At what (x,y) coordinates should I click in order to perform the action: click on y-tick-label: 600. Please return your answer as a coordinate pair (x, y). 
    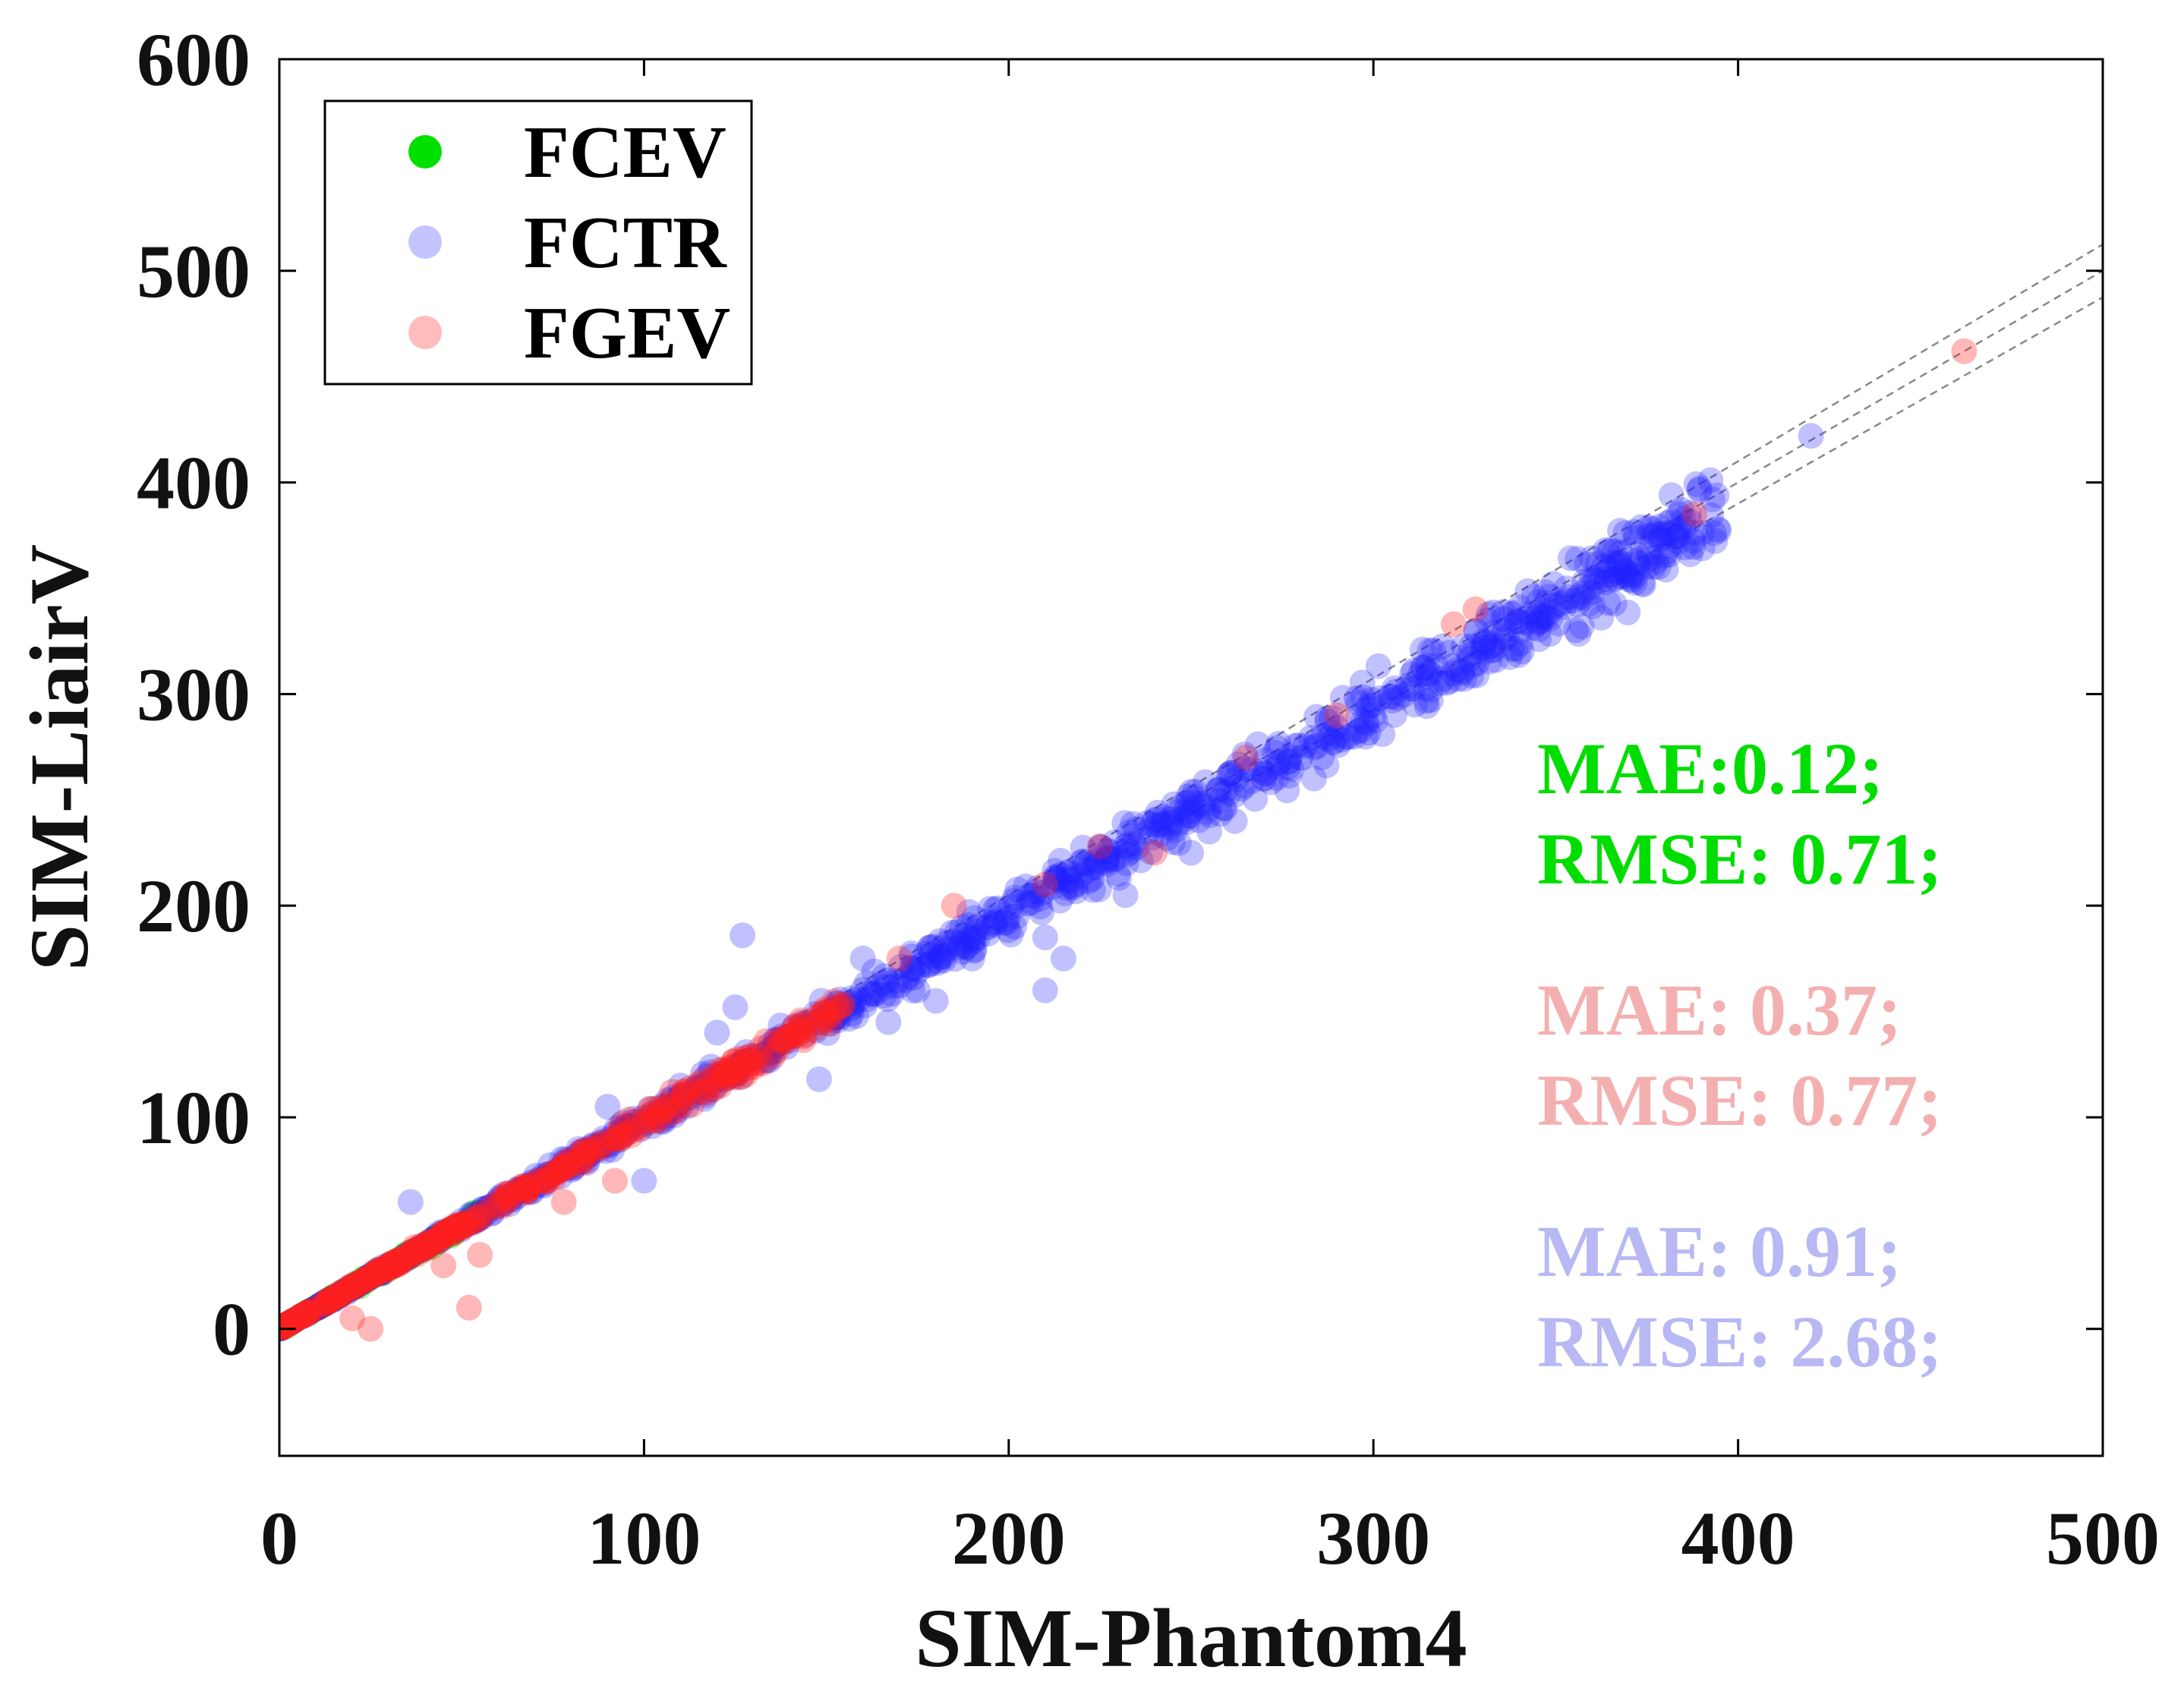
    Looking at the image, I should click on (194, 59).